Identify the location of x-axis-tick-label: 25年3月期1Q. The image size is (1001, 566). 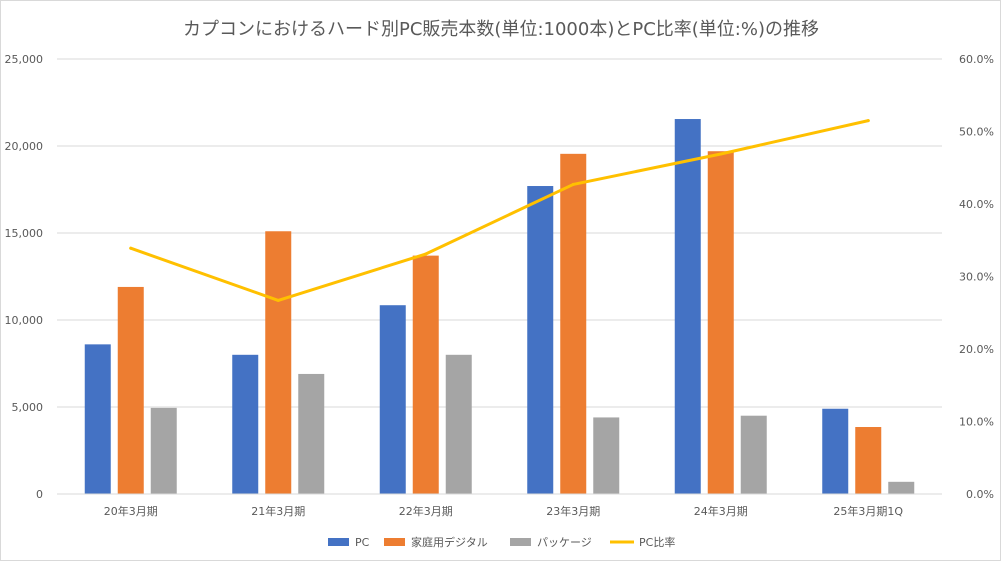
(868, 511).